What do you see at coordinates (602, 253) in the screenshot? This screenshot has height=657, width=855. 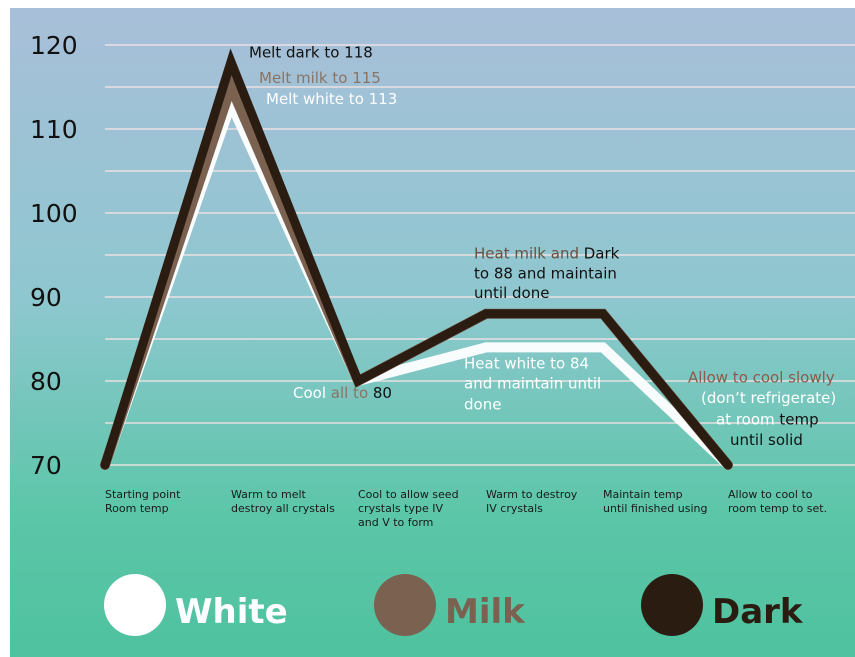 I see `annotation-part: Dark` at bounding box center [602, 253].